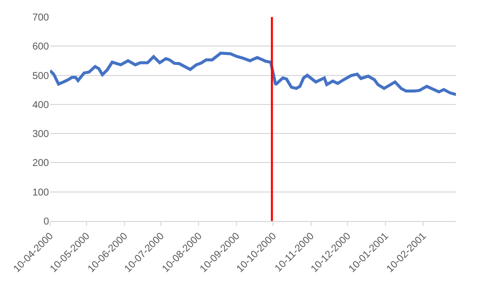 The height and width of the screenshot is (289, 481). What do you see at coordinates (41, 18) in the screenshot?
I see `y-tick-label: 700` at bounding box center [41, 18].